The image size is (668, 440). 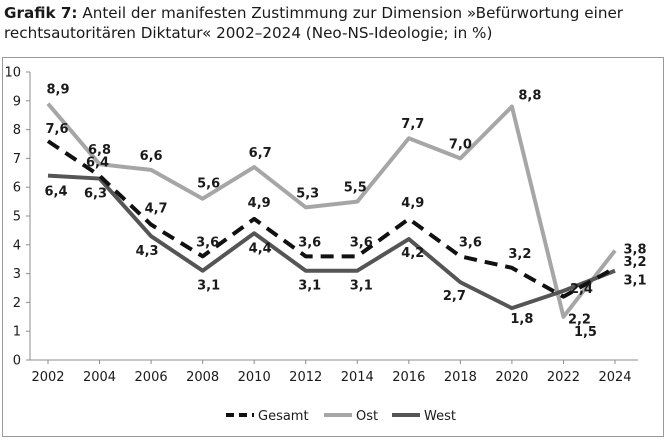 What do you see at coordinates (208, 184) in the screenshot?
I see `data-label-ost: 5,6` at bounding box center [208, 184].